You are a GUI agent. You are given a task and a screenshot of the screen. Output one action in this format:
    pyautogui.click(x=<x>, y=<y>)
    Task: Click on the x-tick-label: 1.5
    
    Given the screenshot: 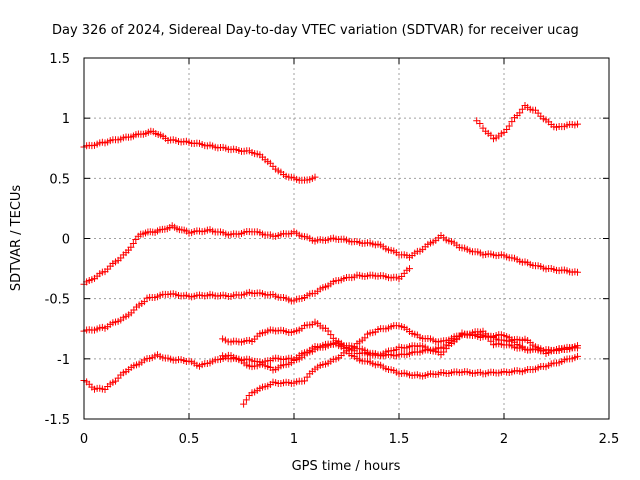 What is the action you would take?
    pyautogui.click(x=399, y=439)
    